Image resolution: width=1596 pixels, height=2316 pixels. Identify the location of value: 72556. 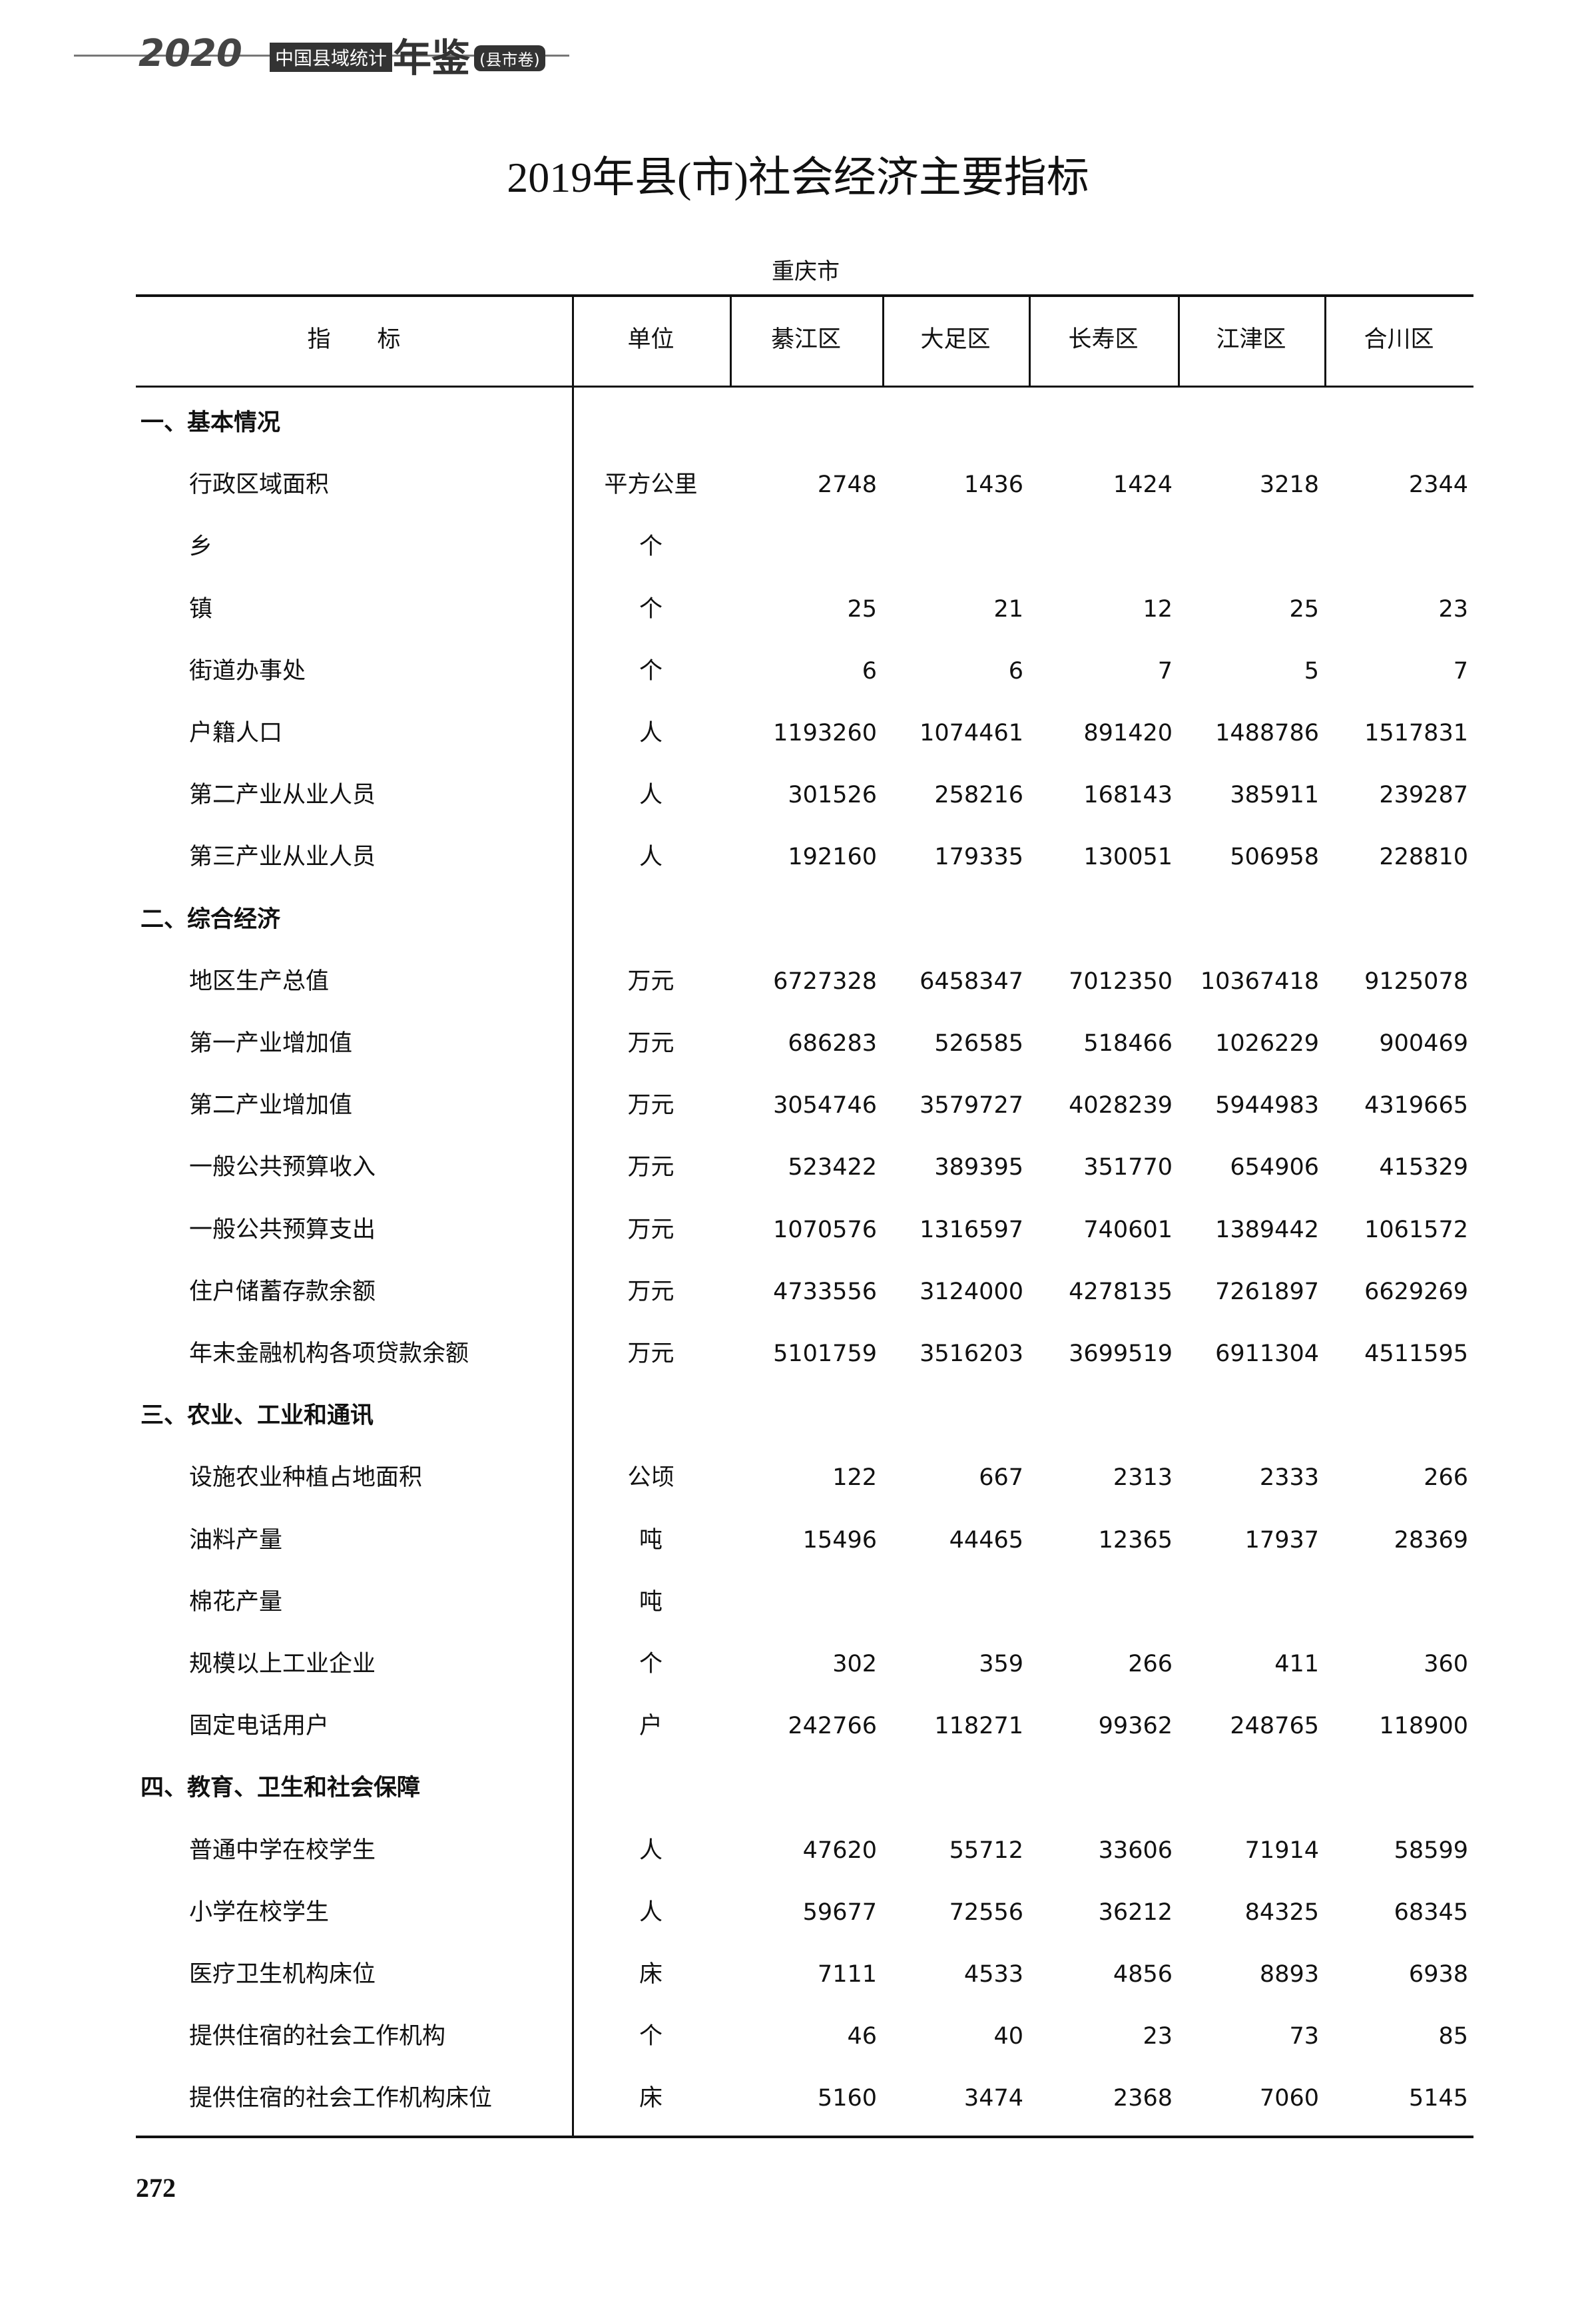
(986, 1912).